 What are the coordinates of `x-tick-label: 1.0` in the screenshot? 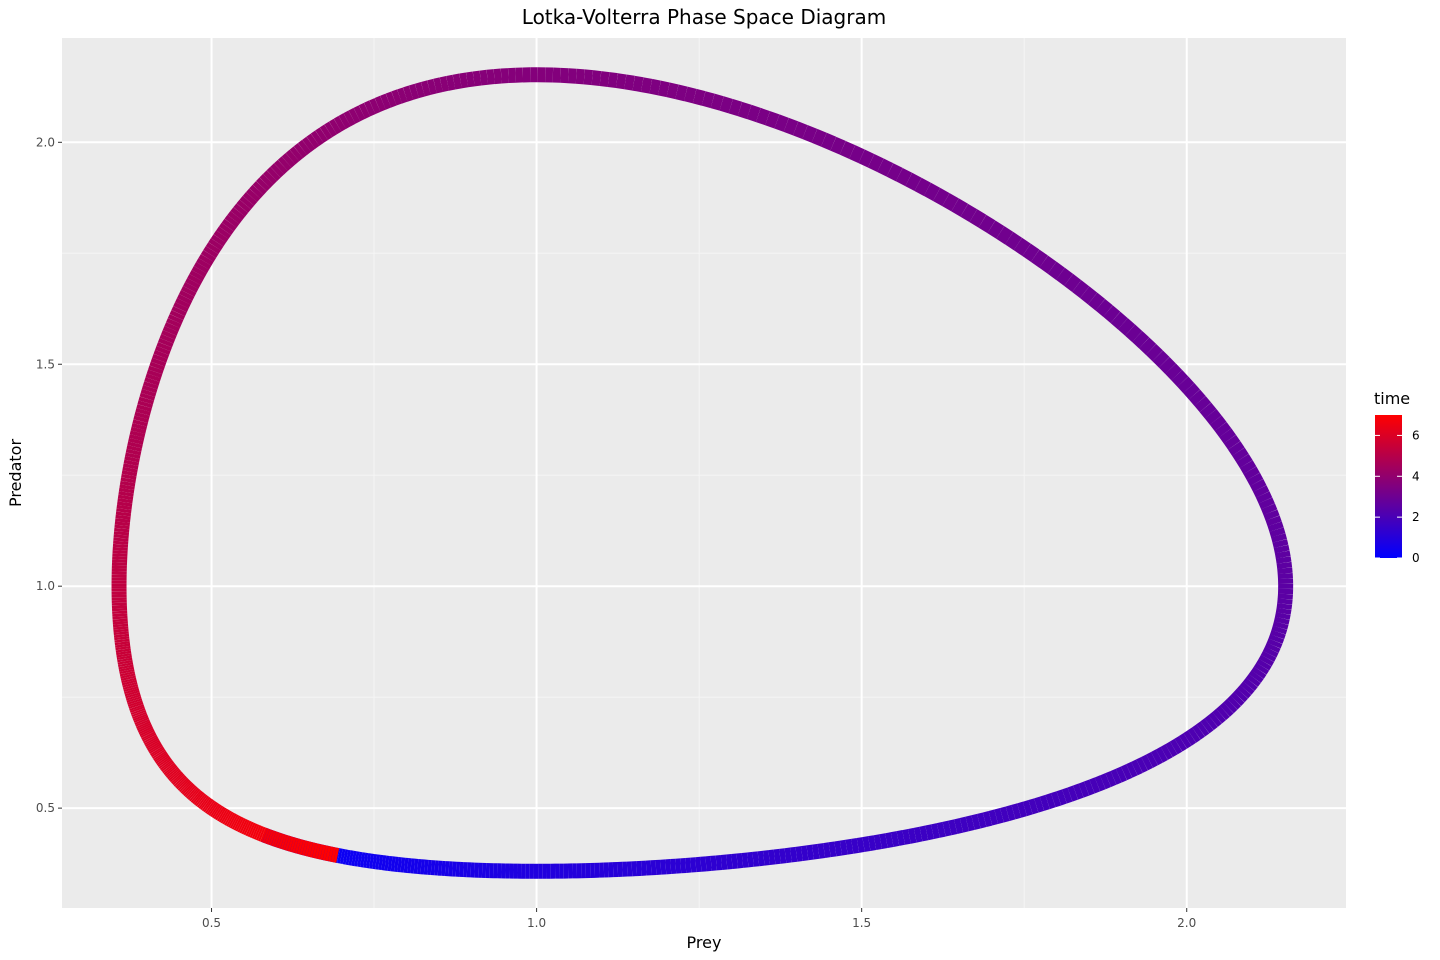 It's located at (536, 923).